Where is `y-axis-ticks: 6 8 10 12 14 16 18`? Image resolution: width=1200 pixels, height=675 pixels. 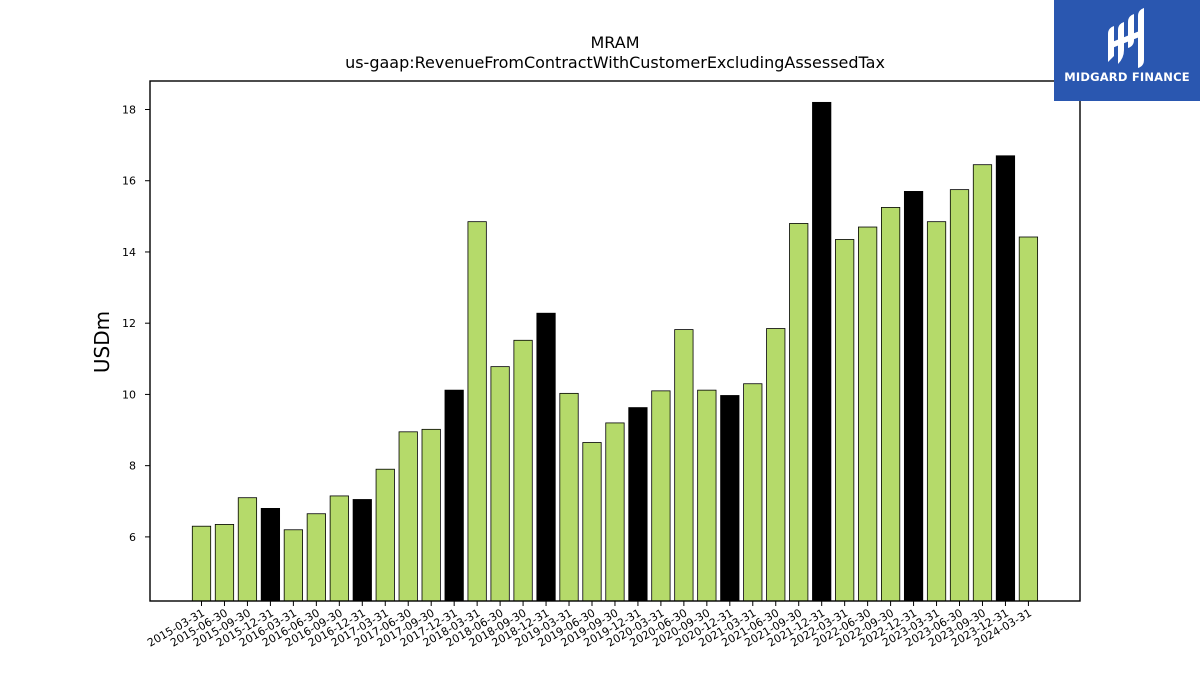 y-axis-ticks: 6 8 10 12 14 16 18 is located at coordinates (136, 324).